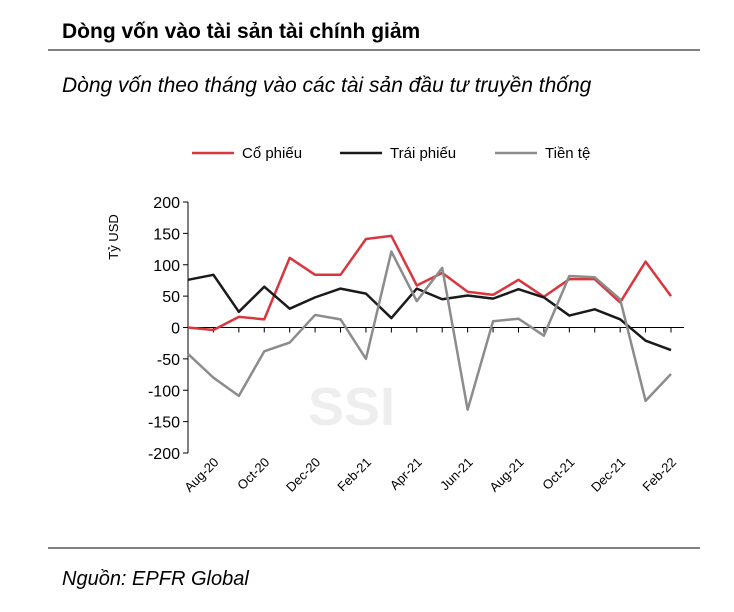 This screenshot has height=612, width=734. Describe the element at coordinates (272, 153) in the screenshot. I see `legend-label: Cổ phiếu` at that location.